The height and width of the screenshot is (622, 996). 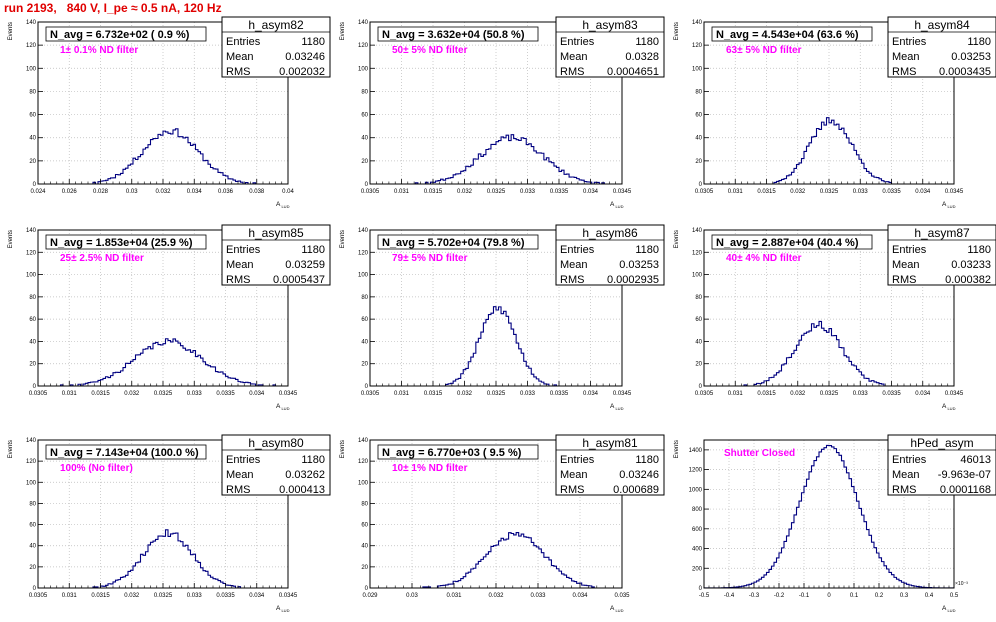 I want to click on stats-title: h_asym80, so click(x=276, y=443).